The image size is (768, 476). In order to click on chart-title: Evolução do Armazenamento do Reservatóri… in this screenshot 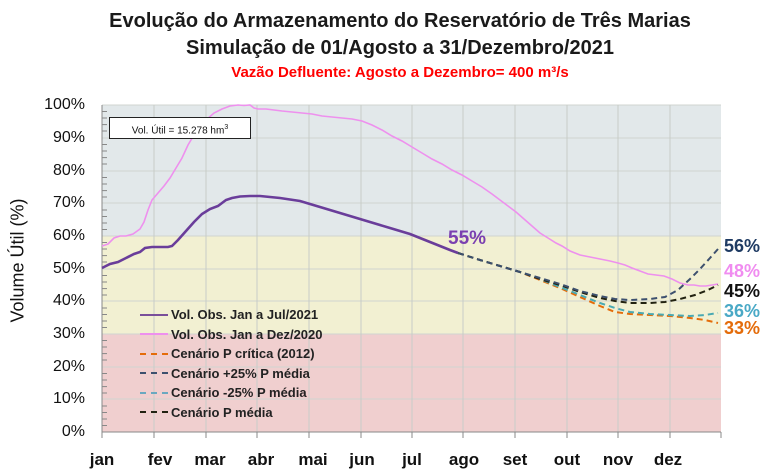, I will do `click(400, 21)`.